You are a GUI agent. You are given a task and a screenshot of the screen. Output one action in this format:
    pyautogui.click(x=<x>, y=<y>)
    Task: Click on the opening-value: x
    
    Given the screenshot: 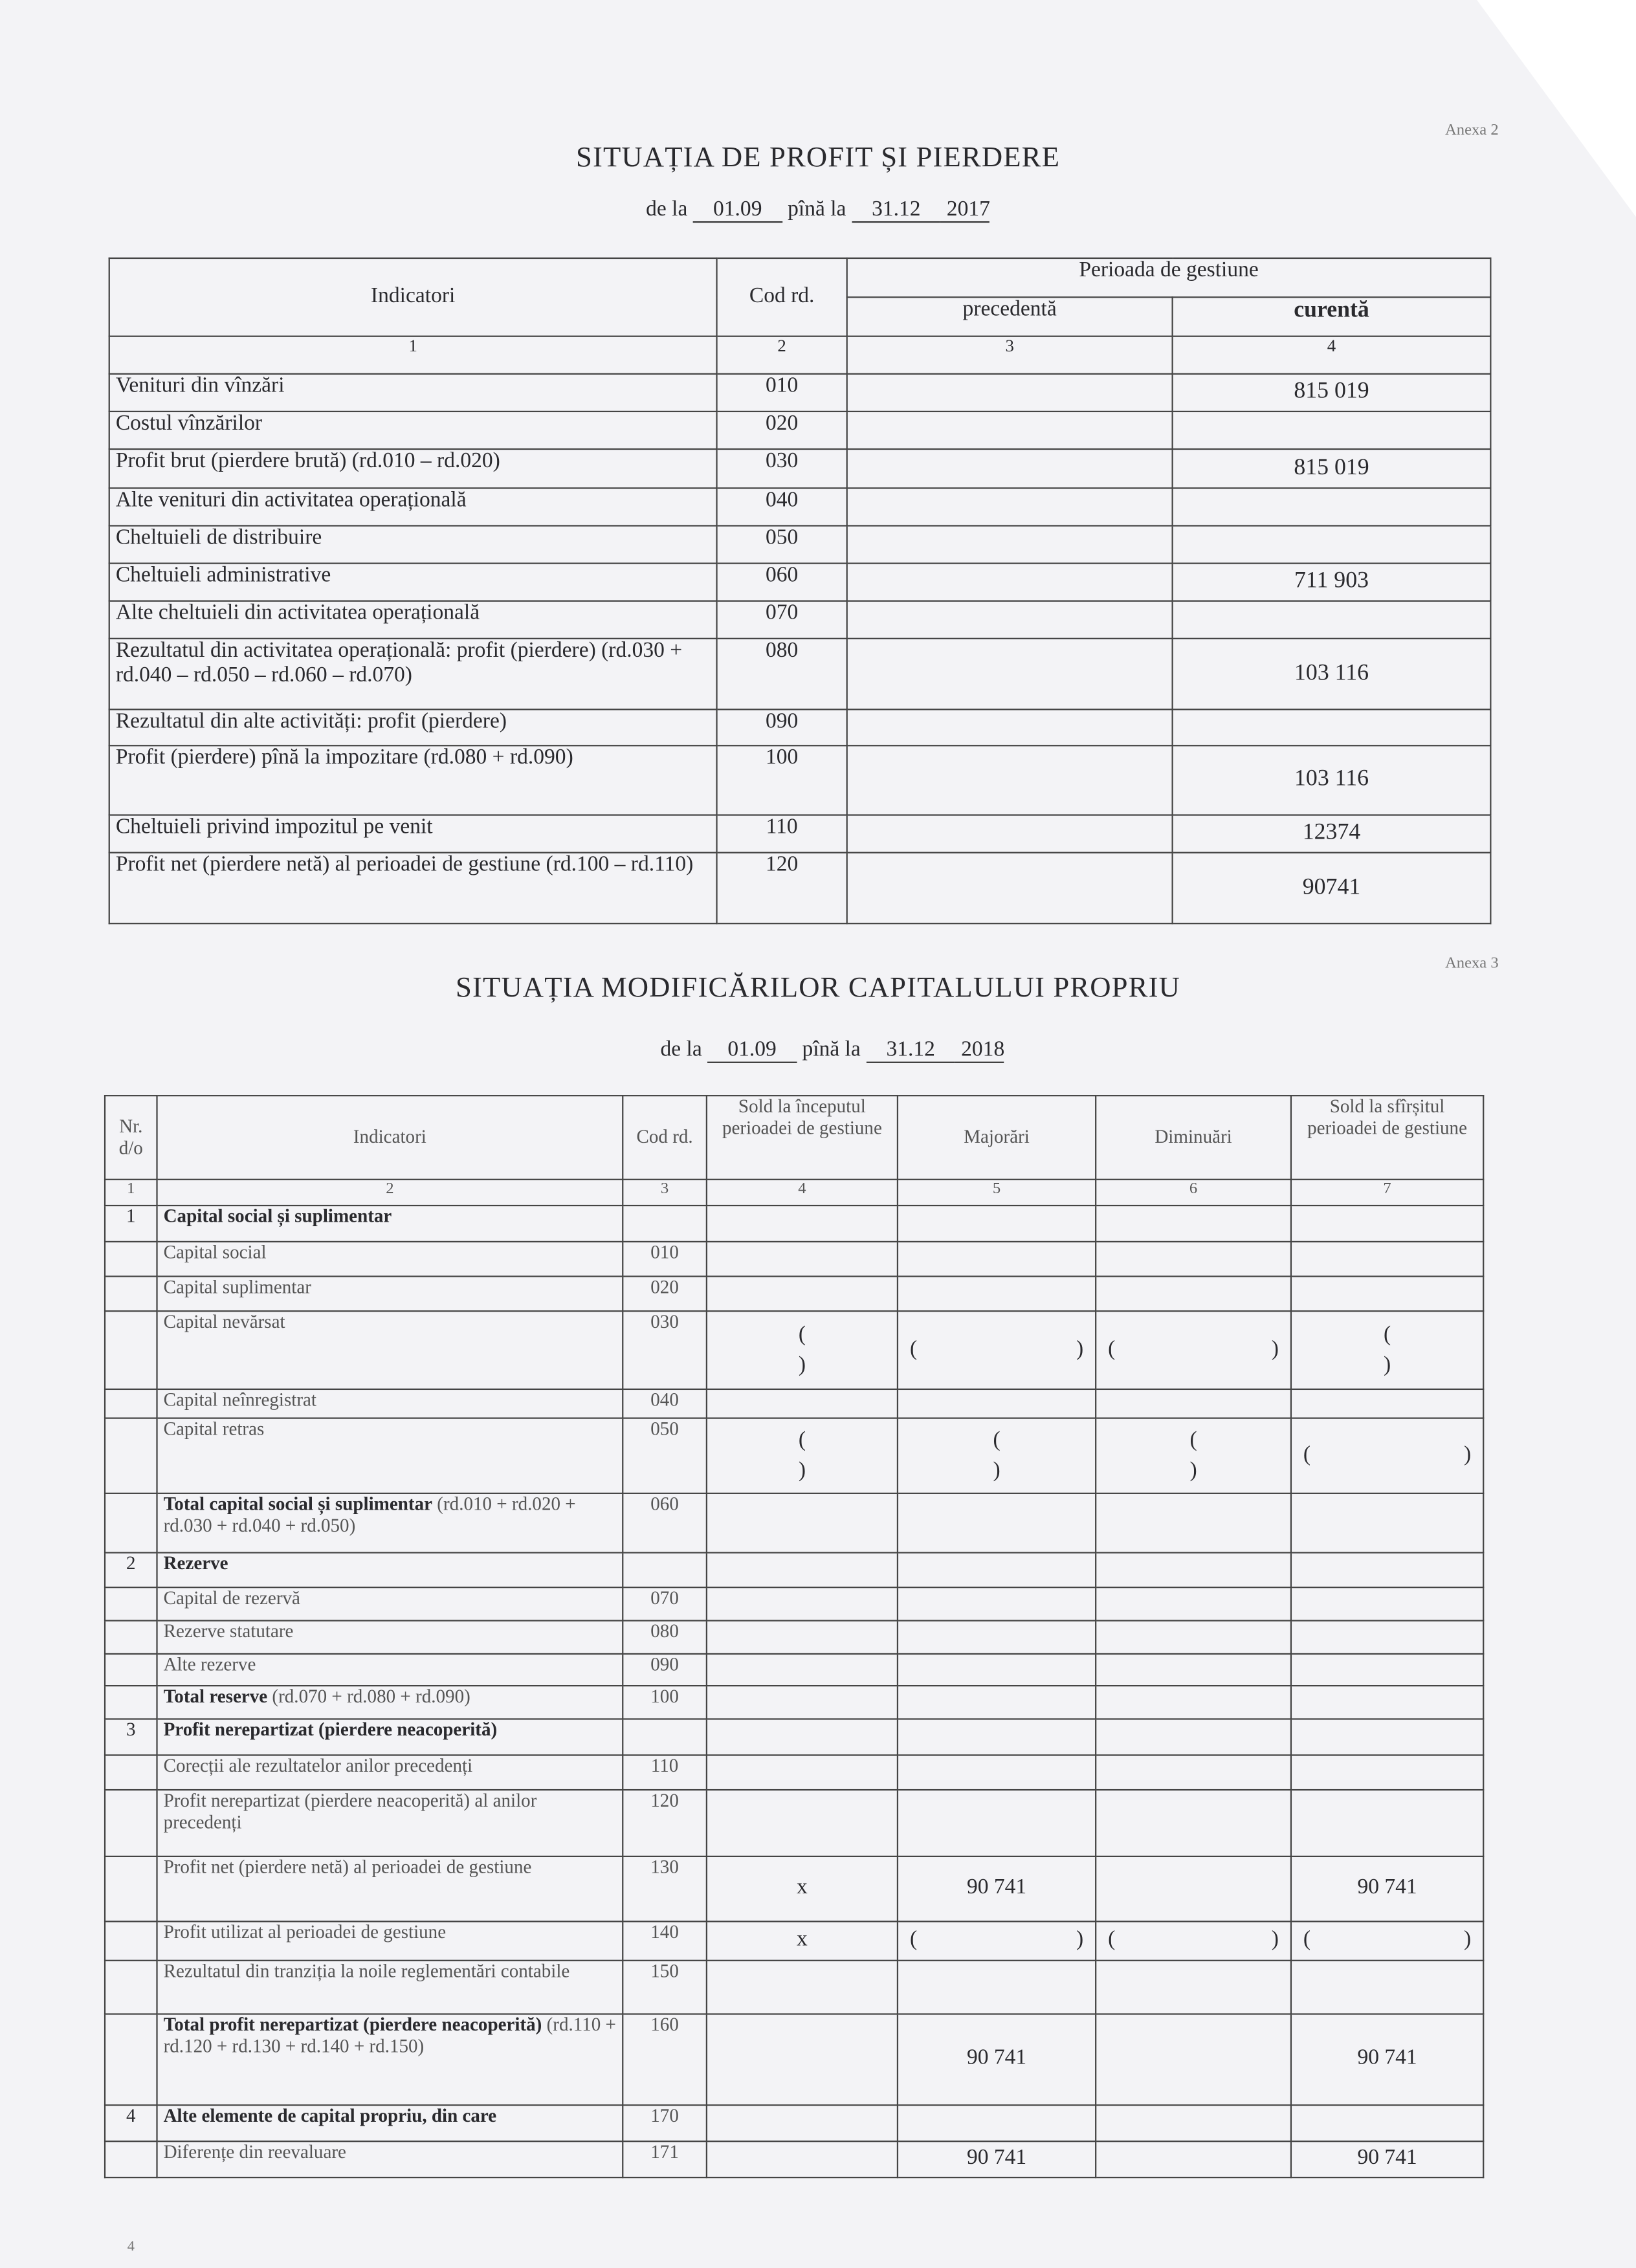 What is the action you would take?
    pyautogui.click(x=802, y=1941)
    